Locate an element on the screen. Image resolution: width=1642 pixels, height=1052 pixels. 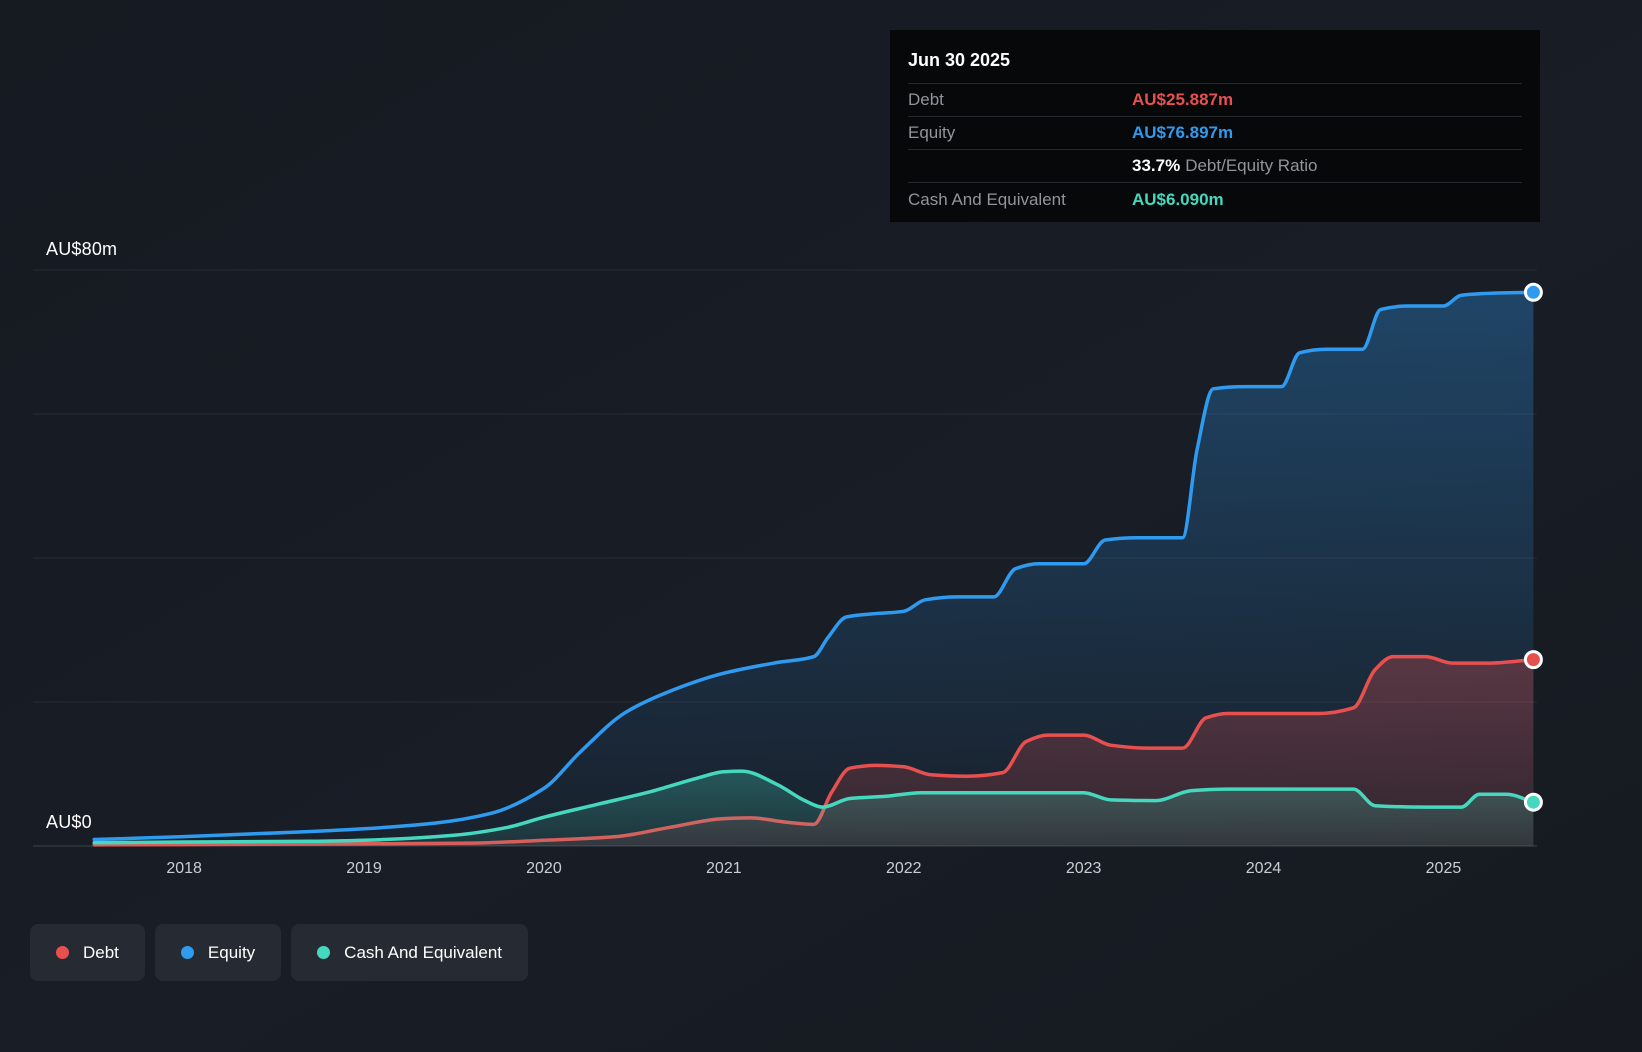
x-tick-2020: 2020 is located at coordinates (544, 868).